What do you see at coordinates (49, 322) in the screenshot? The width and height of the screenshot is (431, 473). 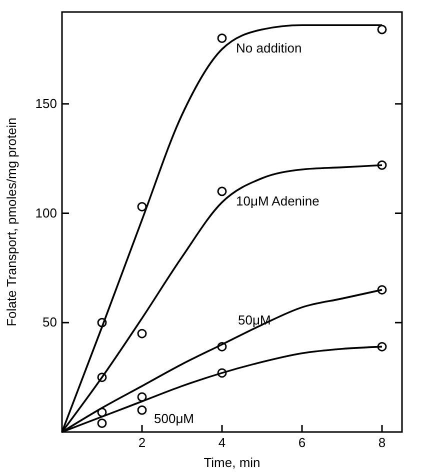 I see `y-tick-label: 50` at bounding box center [49, 322].